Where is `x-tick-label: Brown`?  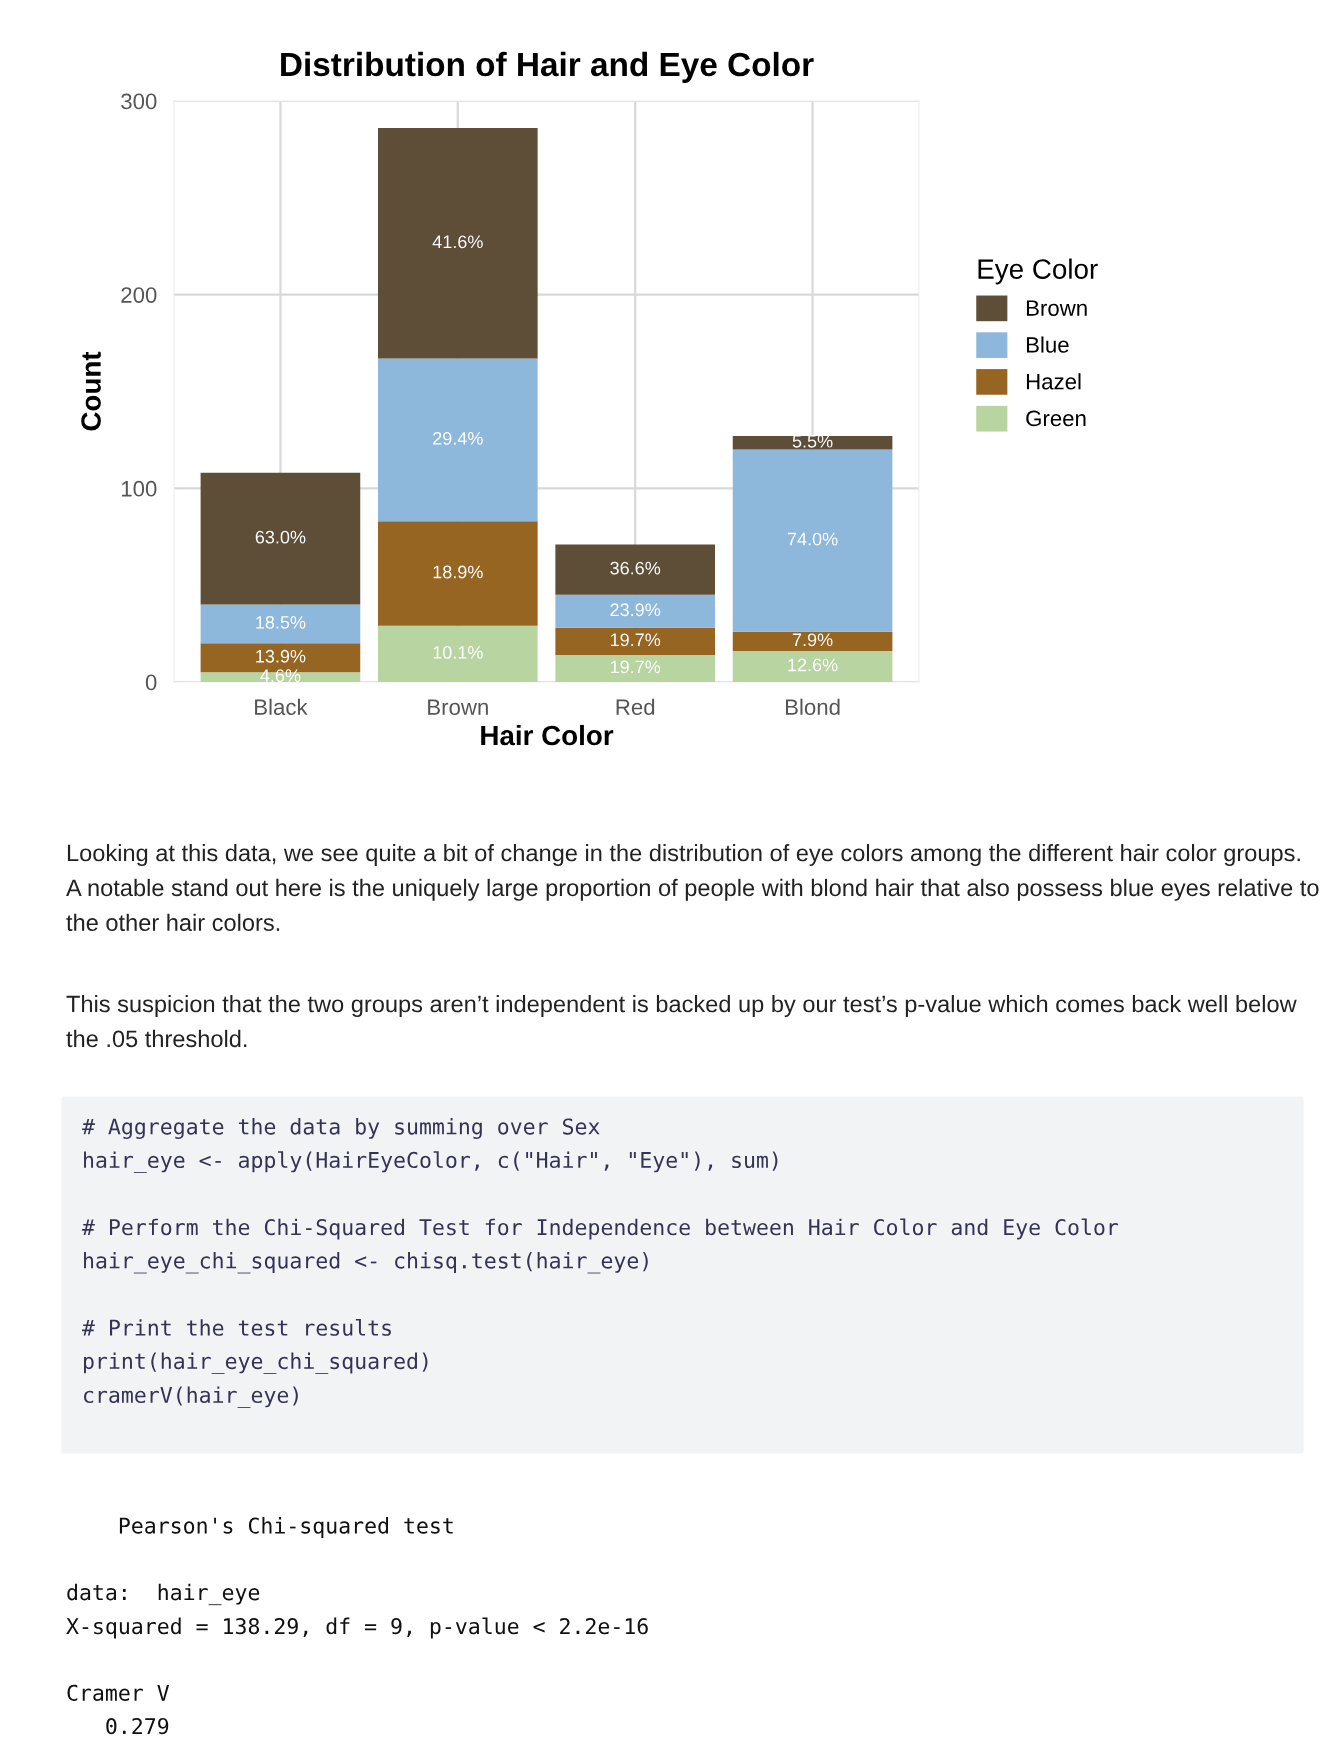 x-tick-label: Brown is located at coordinates (458, 707).